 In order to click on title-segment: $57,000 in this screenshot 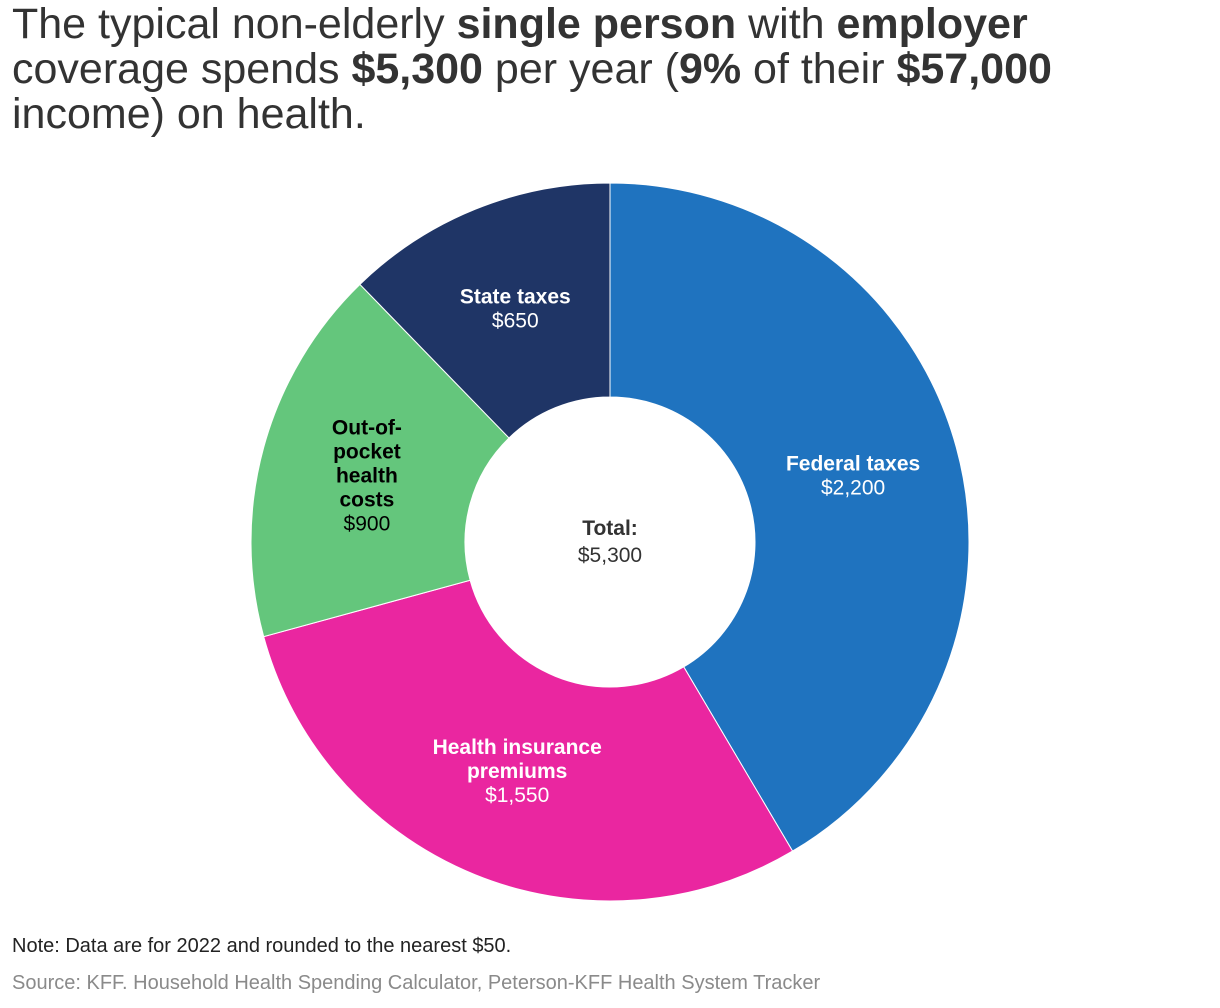, I will do `click(974, 69)`.